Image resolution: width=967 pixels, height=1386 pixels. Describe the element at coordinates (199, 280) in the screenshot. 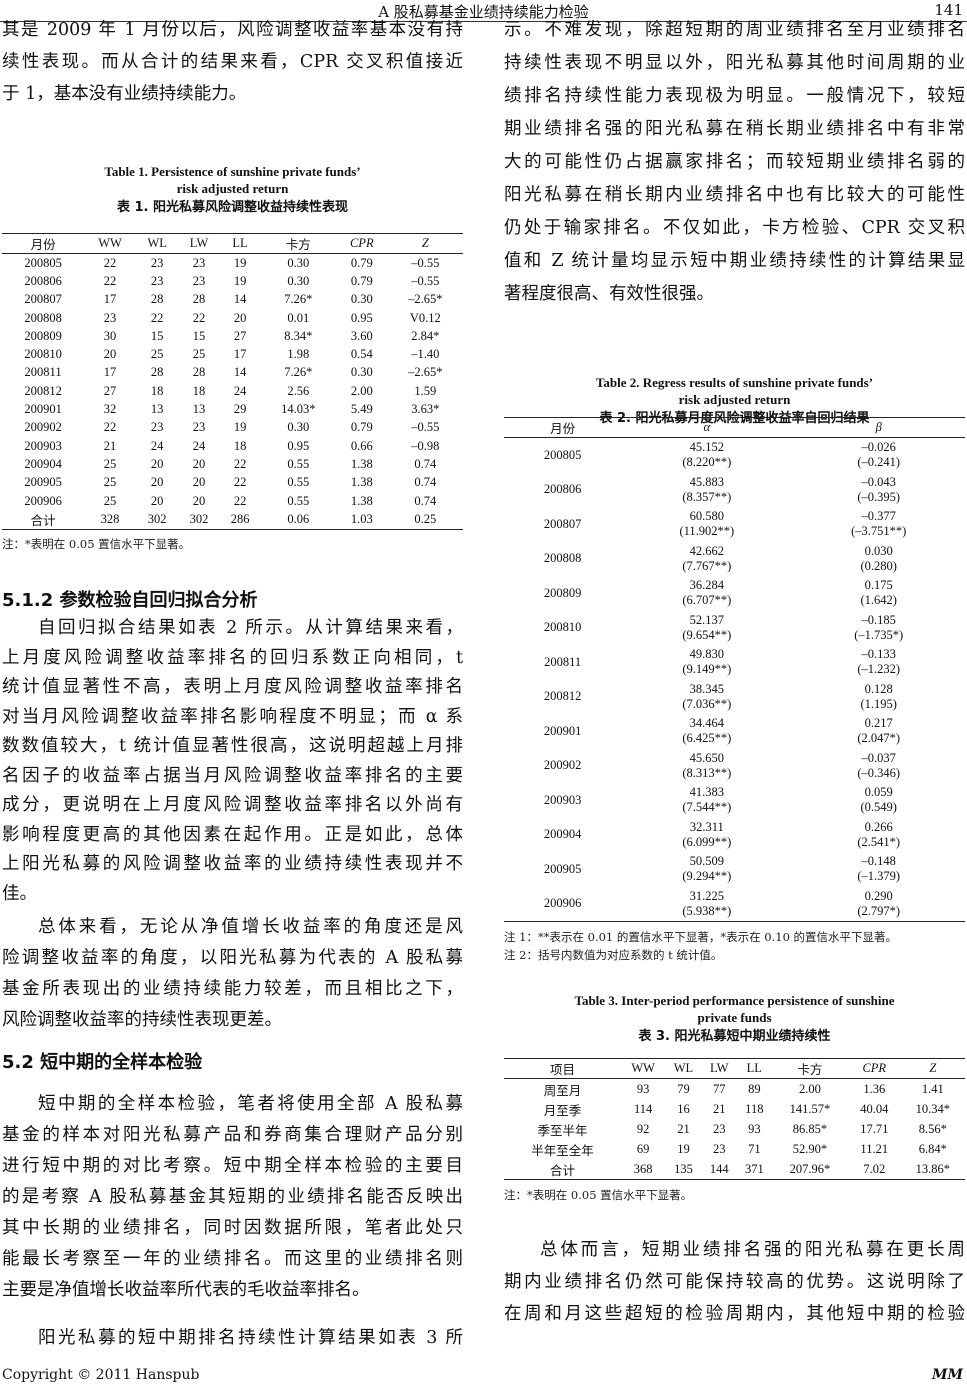

I see `table-cell: 23` at that location.